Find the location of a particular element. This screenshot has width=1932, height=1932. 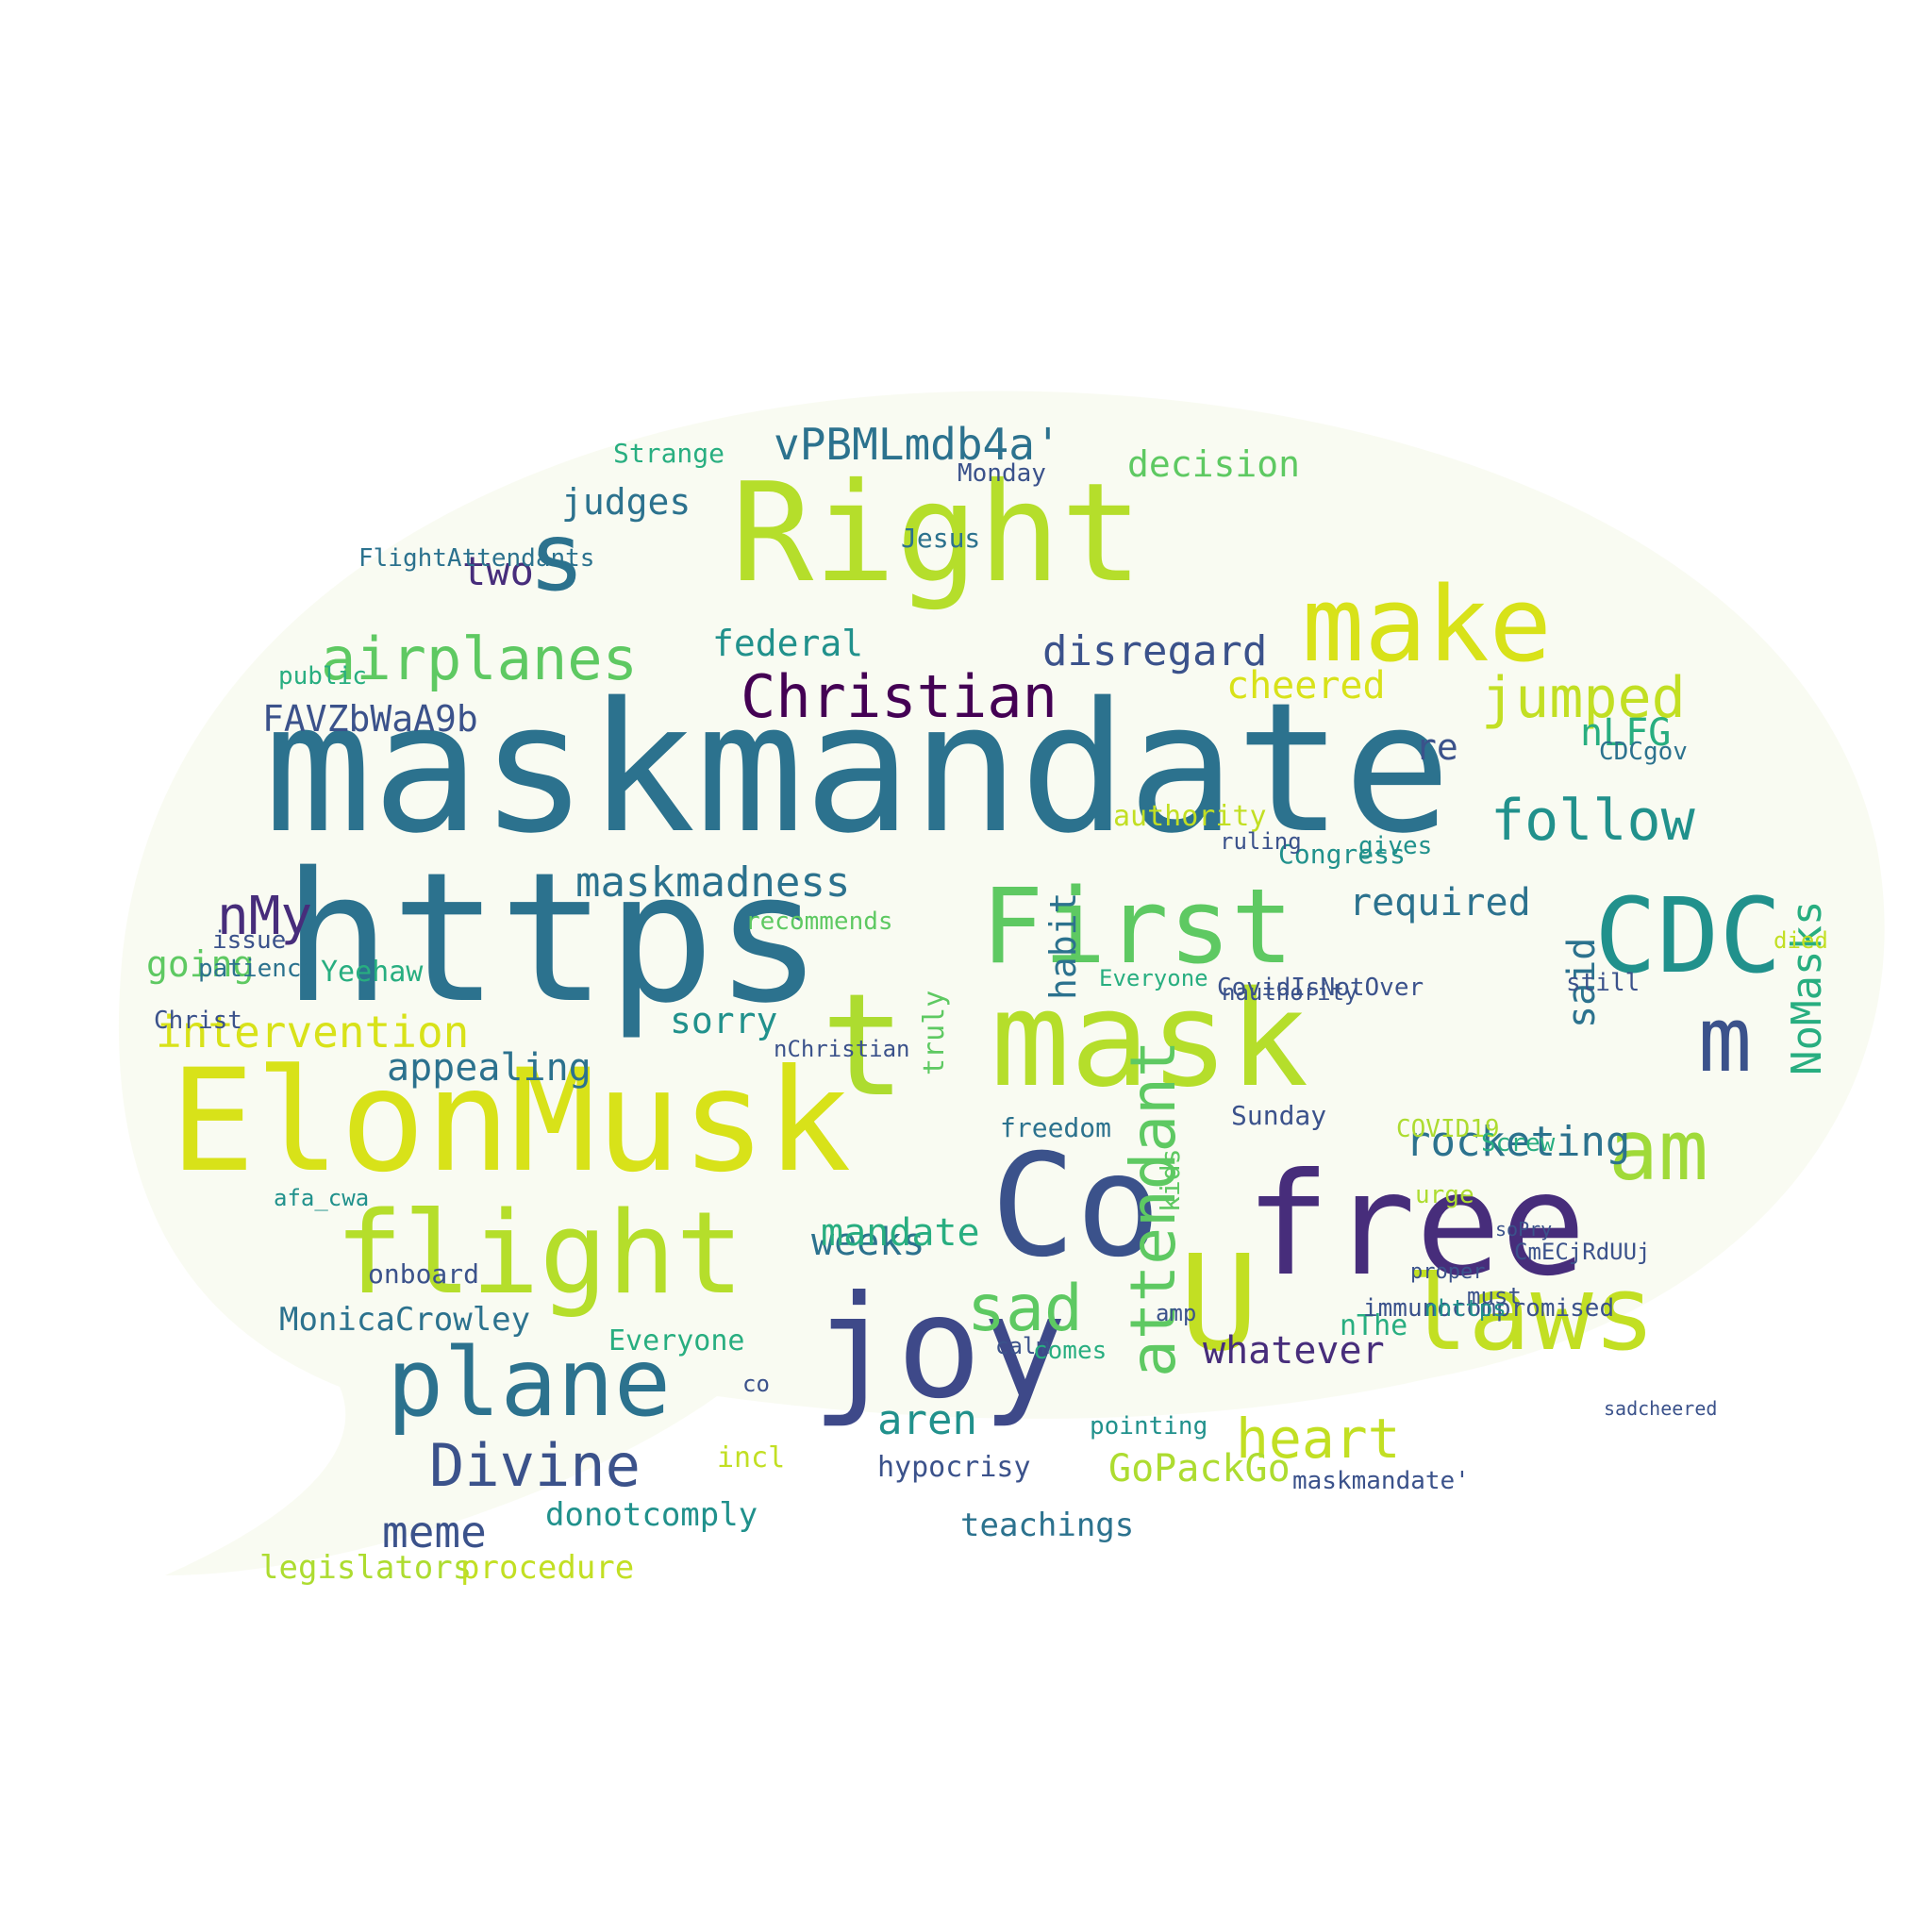

word-105: soPry is located at coordinates (1523, 1229).